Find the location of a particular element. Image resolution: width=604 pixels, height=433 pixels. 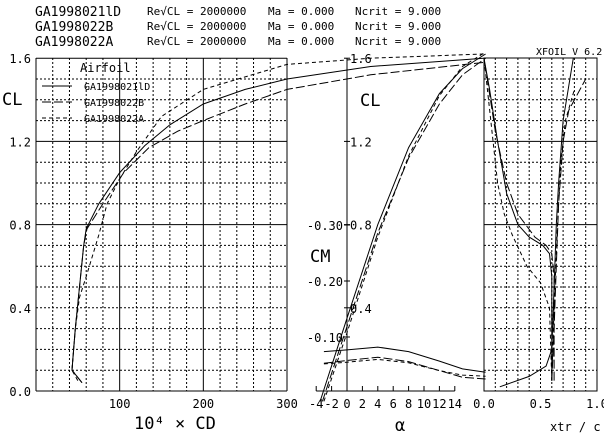

cl-tick-label: 0.4 is located at coordinates (20, 309).